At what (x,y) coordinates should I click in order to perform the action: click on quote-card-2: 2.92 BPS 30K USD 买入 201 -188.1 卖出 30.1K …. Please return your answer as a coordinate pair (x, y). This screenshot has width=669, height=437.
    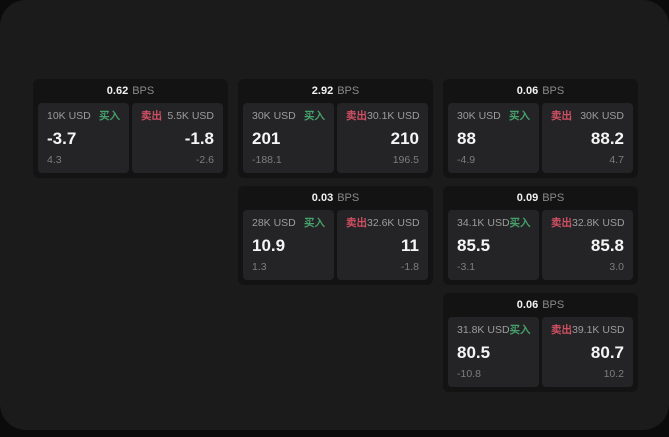
    Looking at the image, I should click on (335, 128).